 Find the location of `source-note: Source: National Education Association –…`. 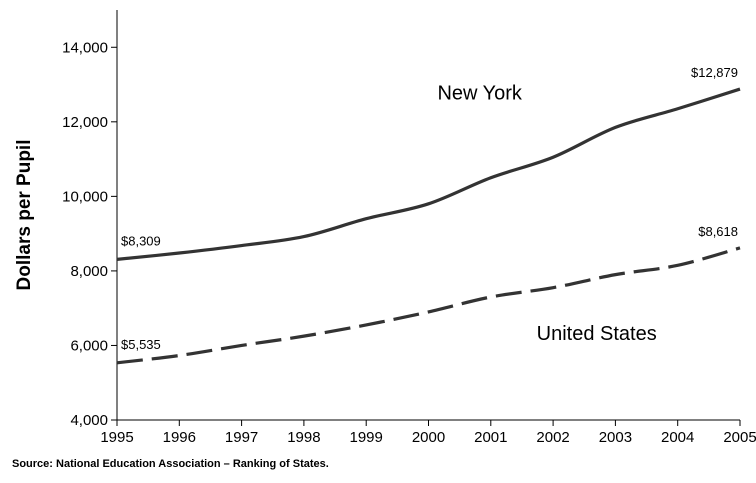

source-note: Source: National Education Association –… is located at coordinates (170, 464).